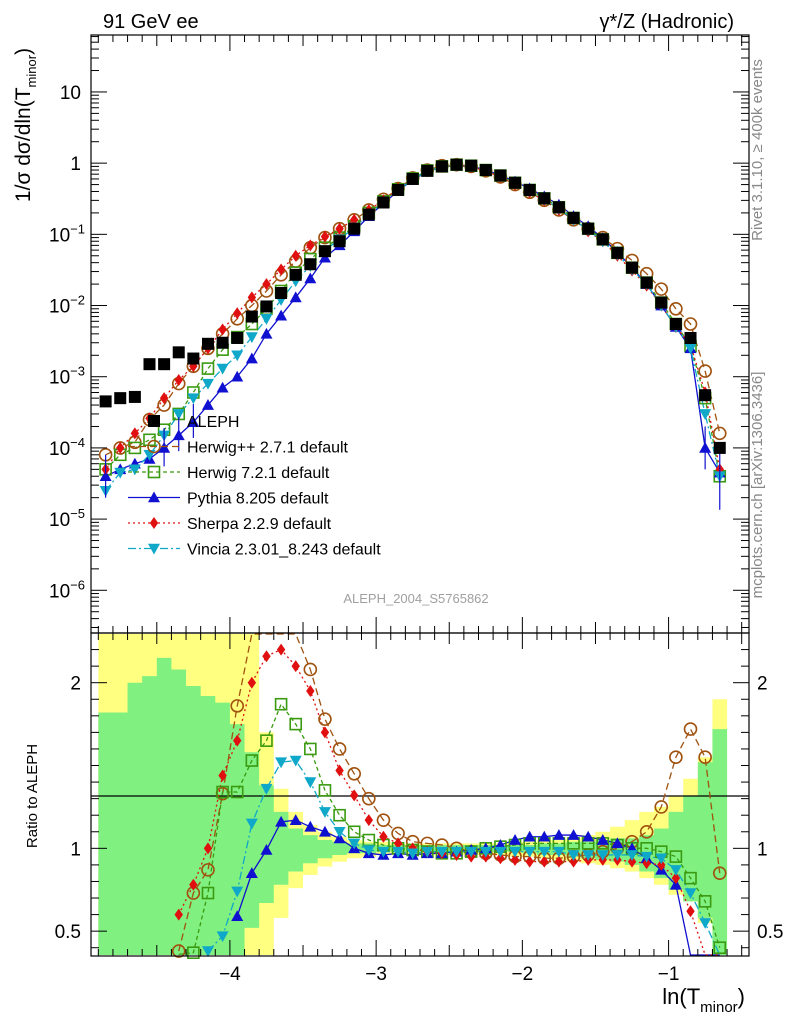 The height and width of the screenshot is (1024, 786). Describe the element at coordinates (67, 589) in the screenshot. I see `y-tick-label: 10−6` at that location.